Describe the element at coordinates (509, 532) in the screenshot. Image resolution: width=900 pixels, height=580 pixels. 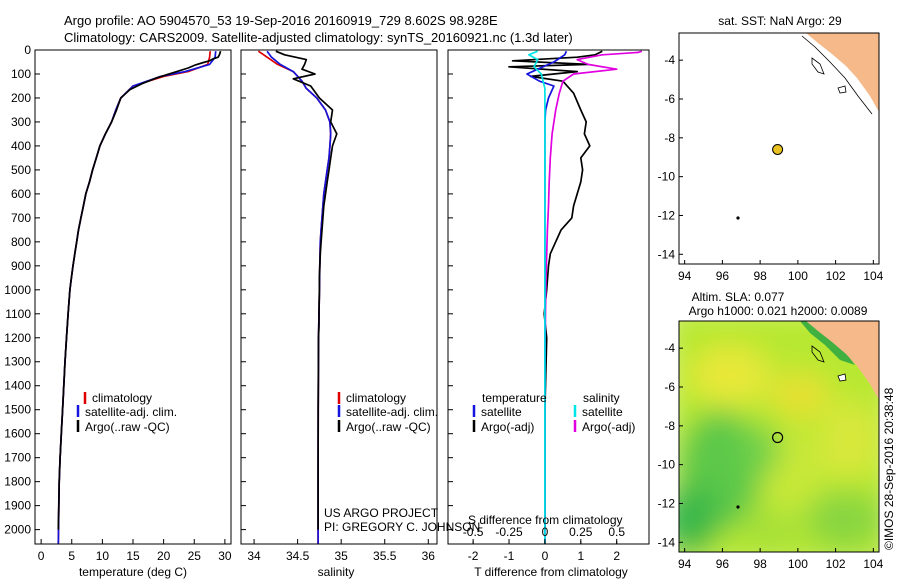
I see `x2-tick-label: -0.25` at that location.